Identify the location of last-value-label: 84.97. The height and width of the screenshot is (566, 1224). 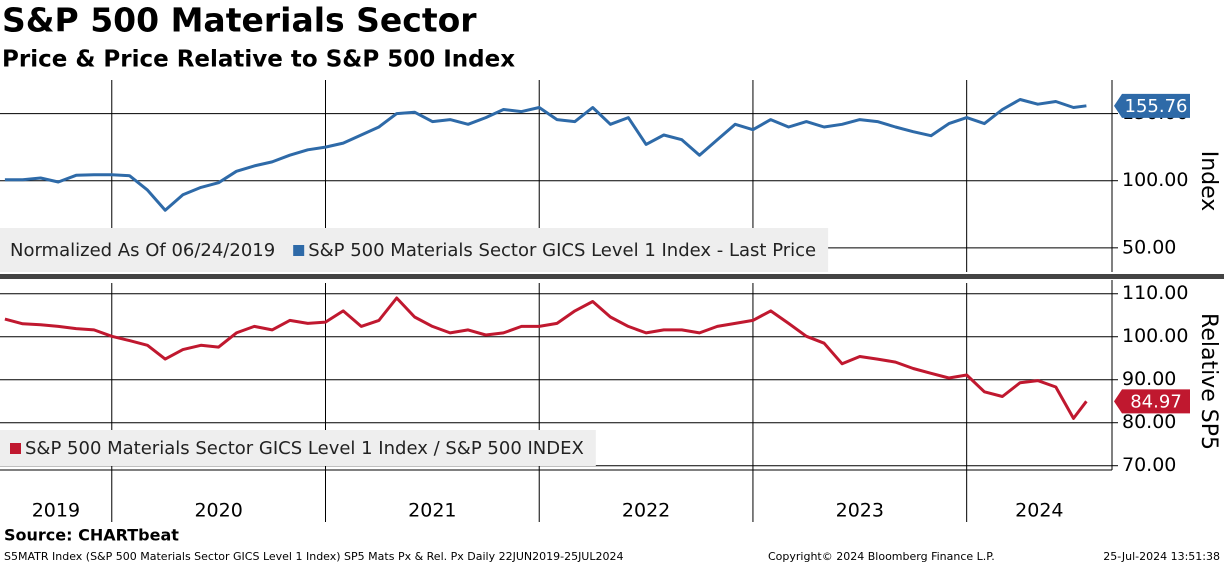
(1156, 401).